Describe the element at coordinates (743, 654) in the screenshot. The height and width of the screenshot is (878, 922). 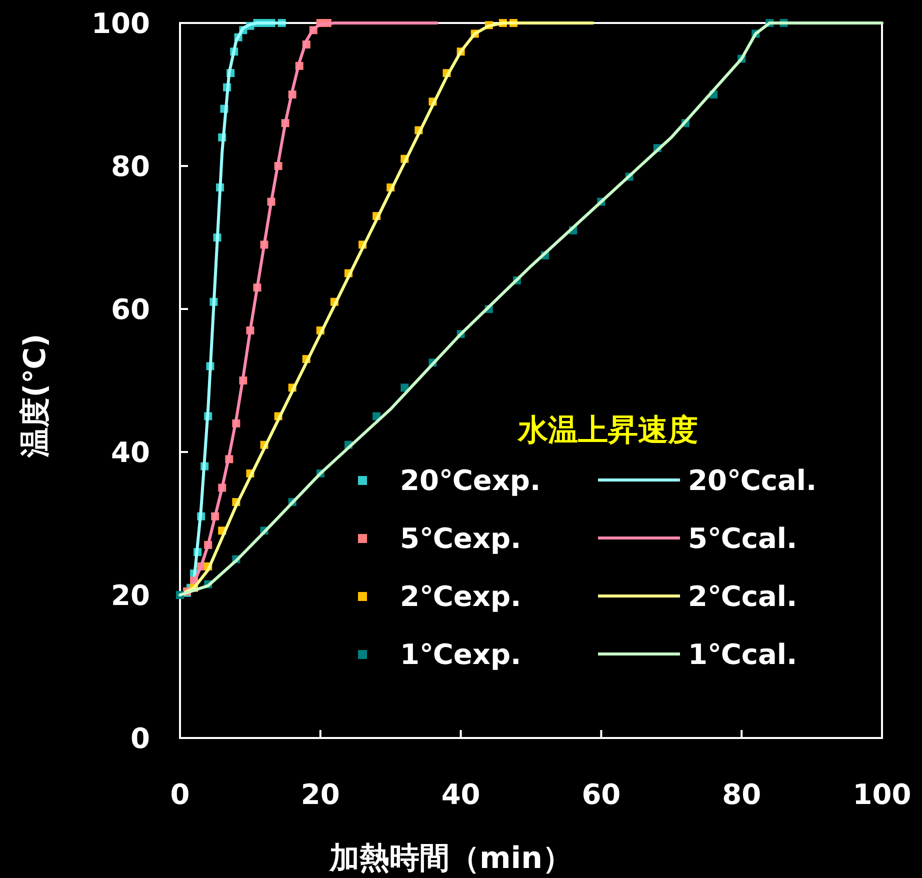
I see `legend-label: 1℃cal.` at that location.